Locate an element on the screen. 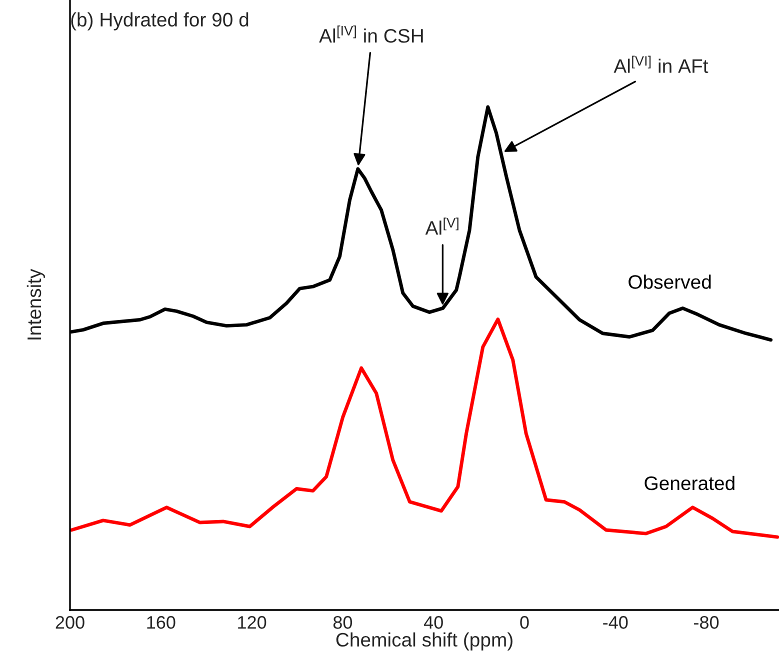 The image size is (779, 659). chart-title: (b) Hydrated for 90 d is located at coordinates (159, 21).